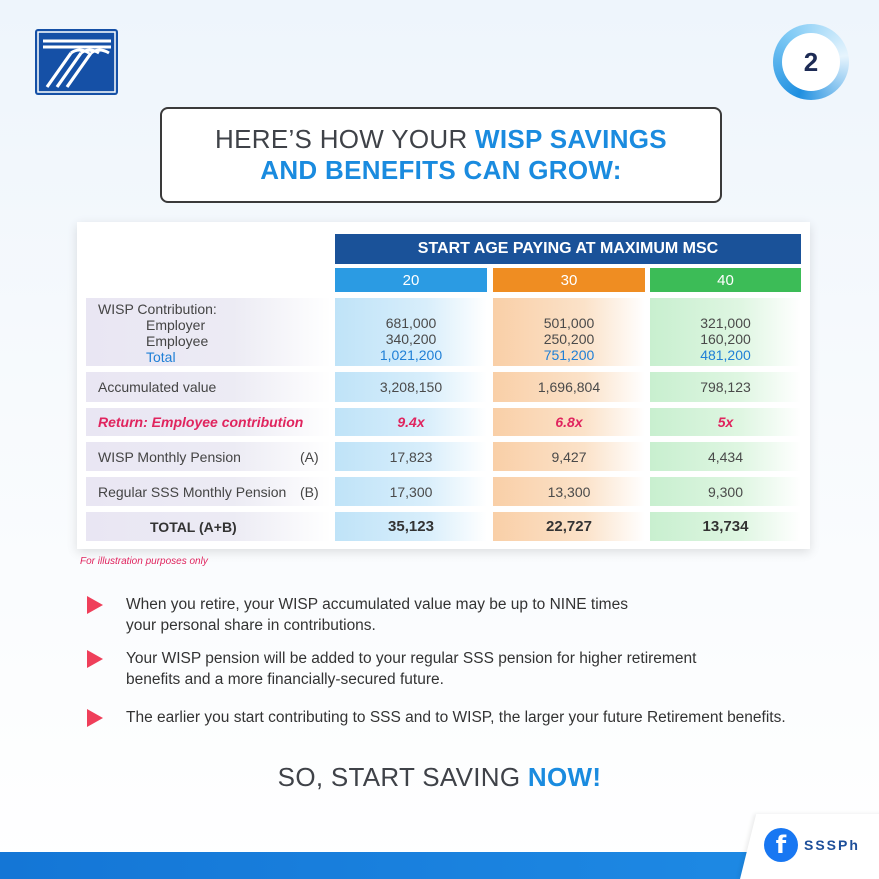  I want to click on return-40: 5x, so click(725, 422).